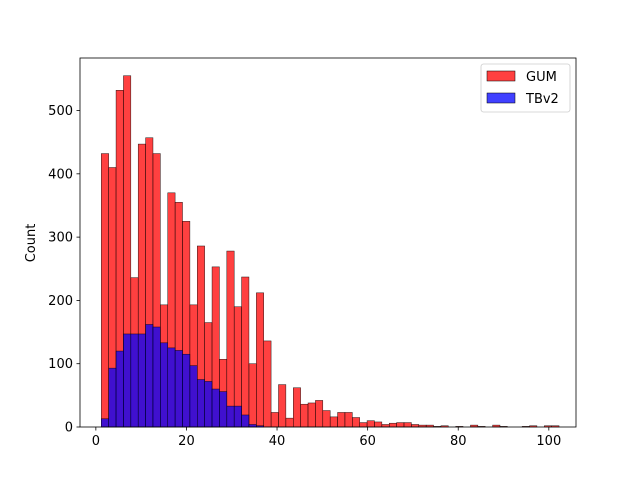 The height and width of the screenshot is (480, 640). I want to click on x-tick-label: 100, so click(548, 441).